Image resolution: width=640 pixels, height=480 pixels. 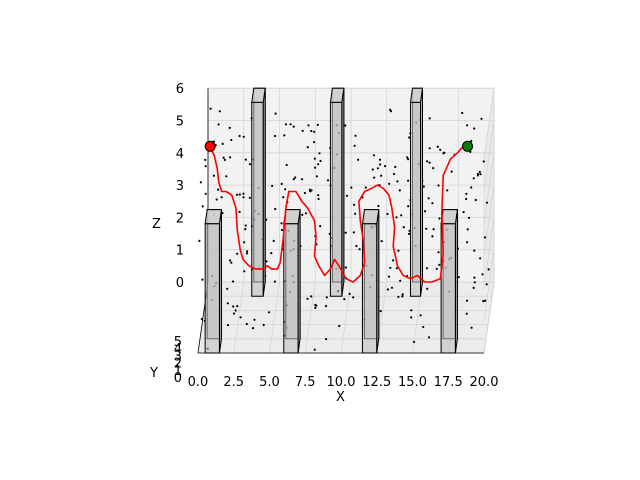 I want to click on x-tick-label: 20.0, so click(x=484, y=382).